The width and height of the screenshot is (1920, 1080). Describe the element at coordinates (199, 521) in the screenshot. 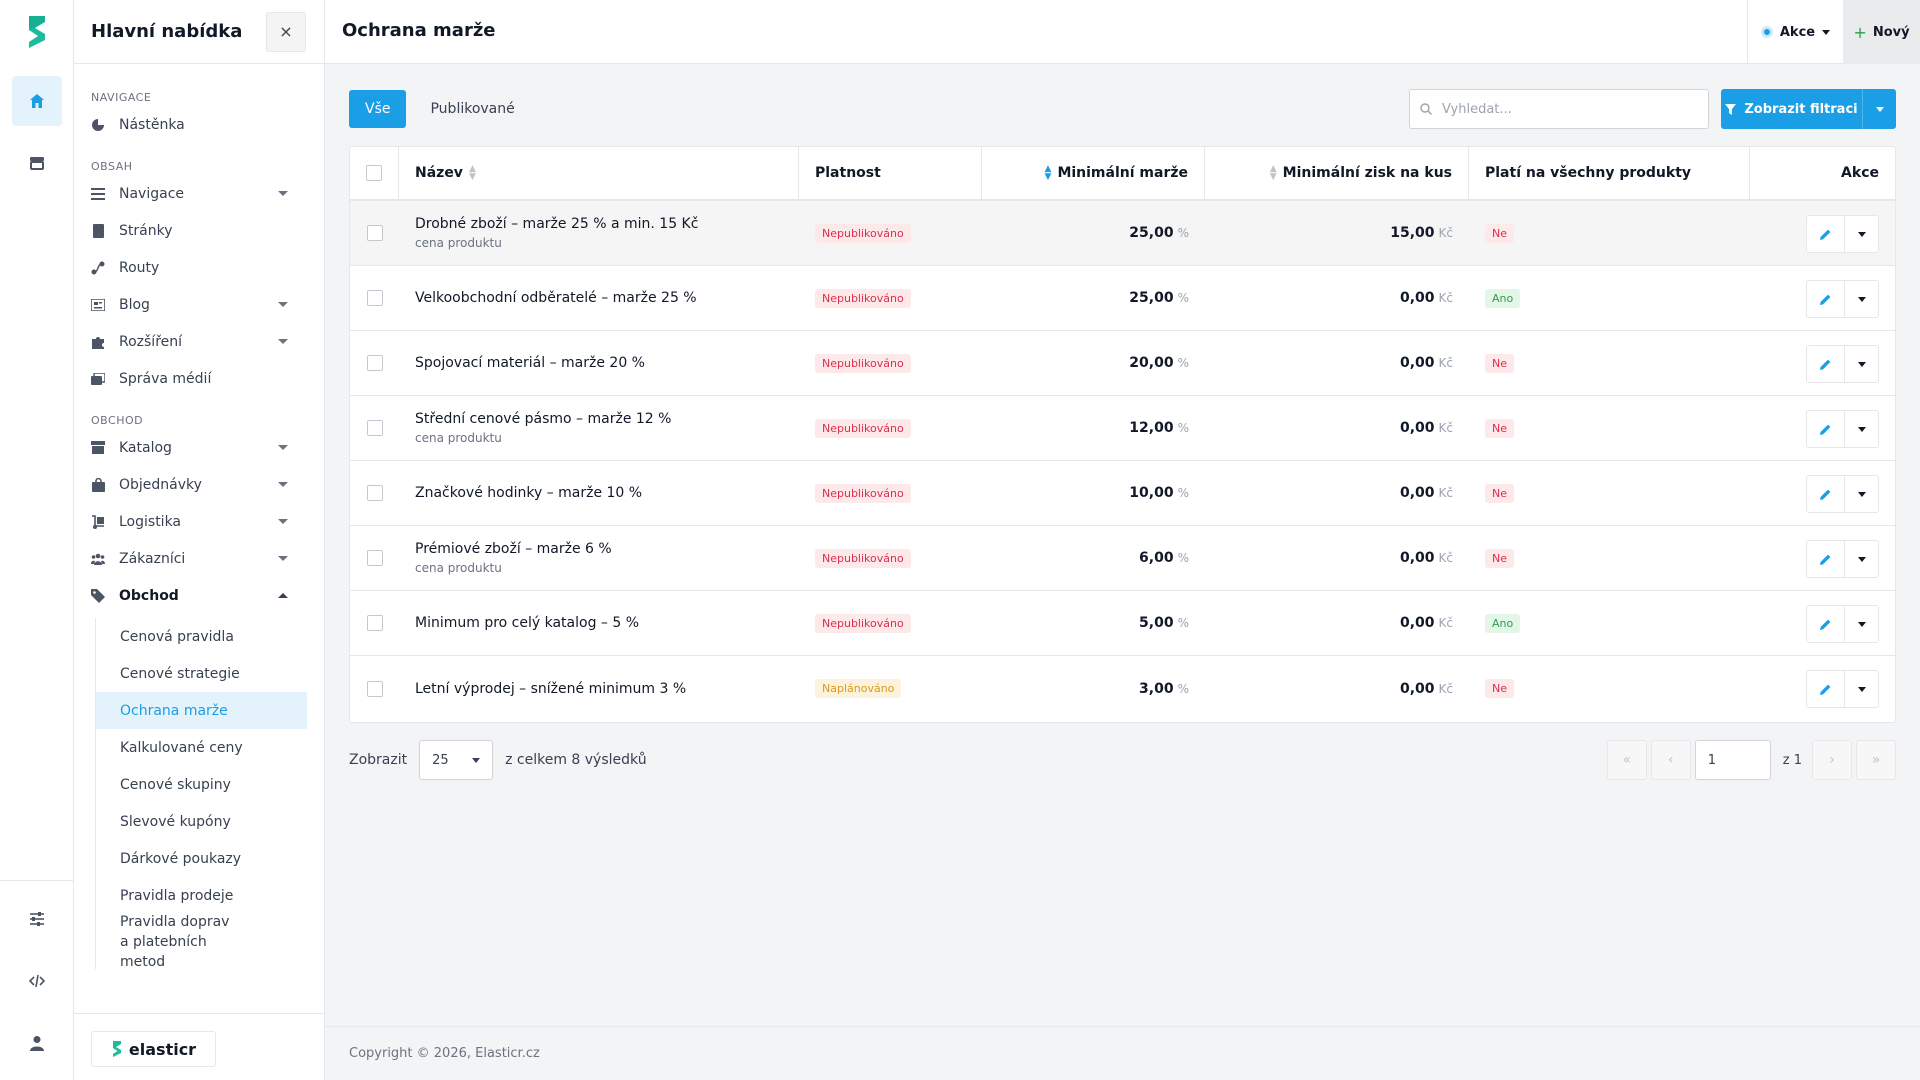

I see `sidebar-item-logistika: Logistika` at that location.